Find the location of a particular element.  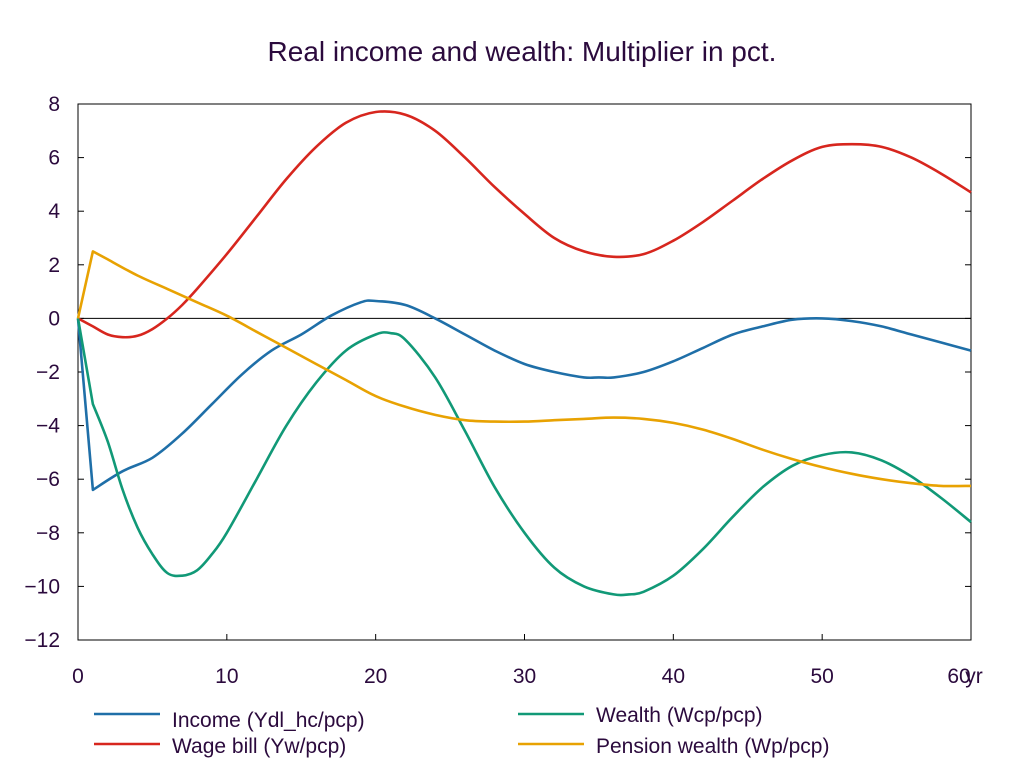

y-tick-label: −4 is located at coordinates (48, 426).